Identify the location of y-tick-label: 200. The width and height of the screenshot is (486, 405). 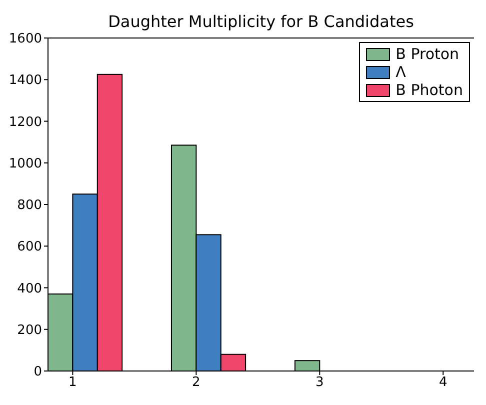
(29, 330).